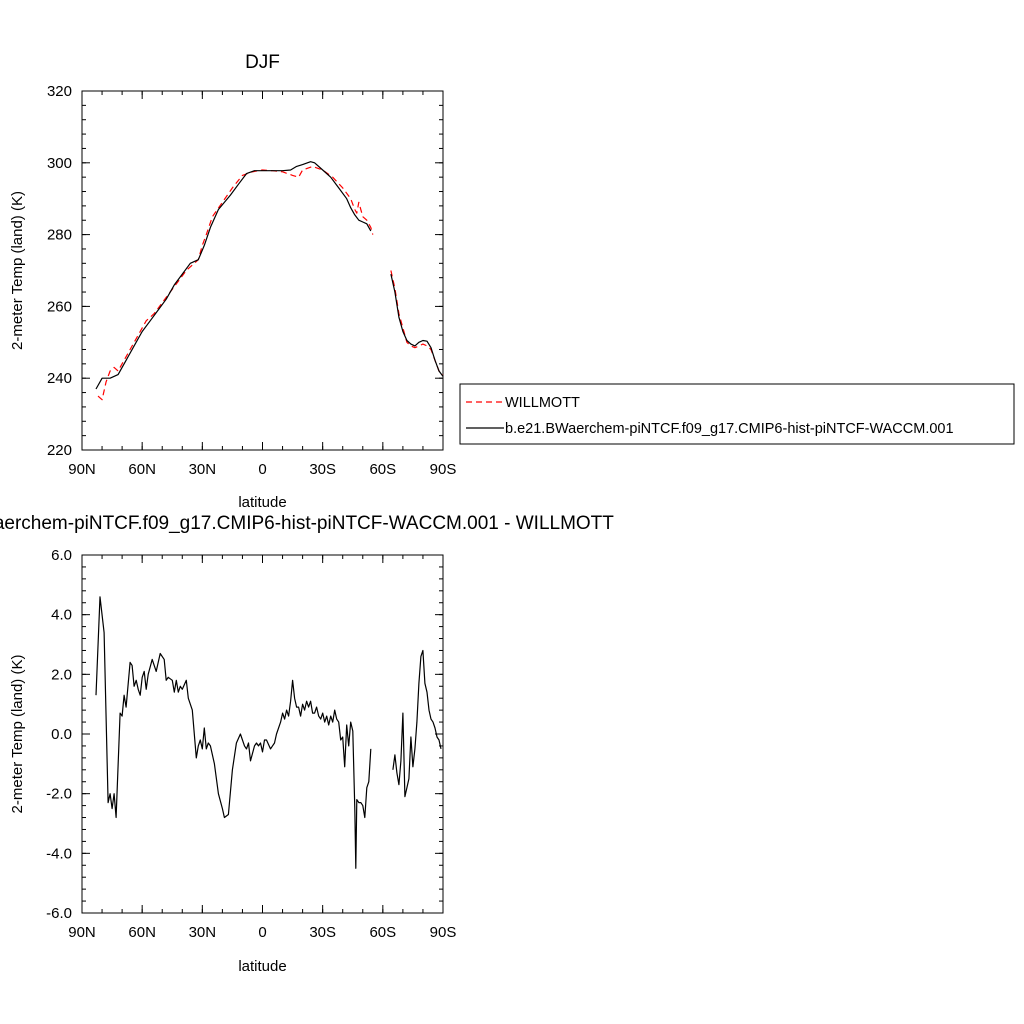 This screenshot has width=1024, height=1024. I want to click on y-tick-label: 260, so click(59, 306).